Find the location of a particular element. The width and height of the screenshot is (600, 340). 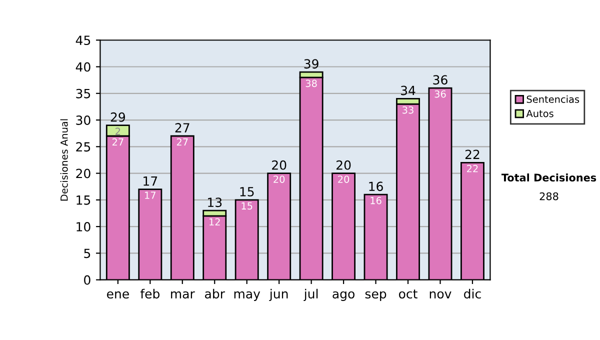

x-tick-label: jul is located at coordinates (311, 294).